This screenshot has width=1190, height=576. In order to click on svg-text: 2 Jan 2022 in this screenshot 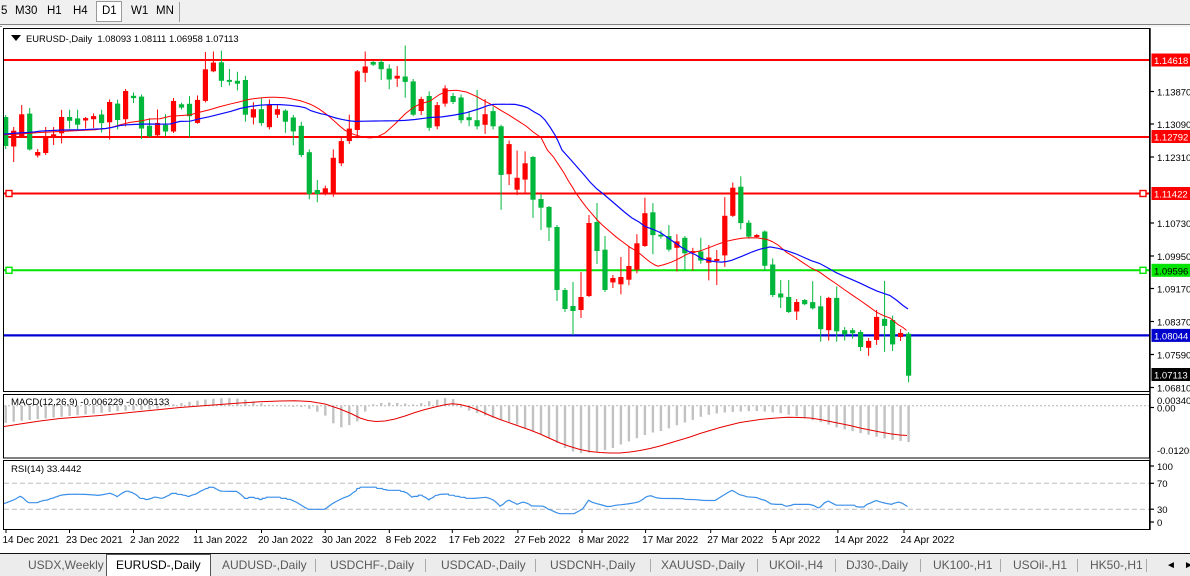, I will do `click(155, 540)`.